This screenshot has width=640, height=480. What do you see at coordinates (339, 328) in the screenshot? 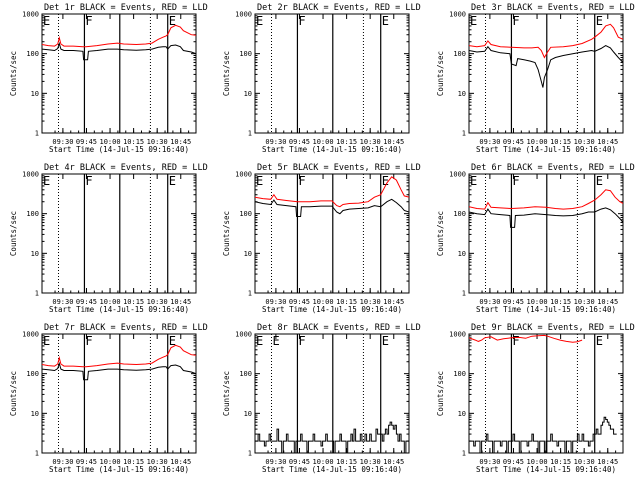
I see `panel-title: Det 8r BLACK = Events, RED = LLD` at bounding box center [339, 328].